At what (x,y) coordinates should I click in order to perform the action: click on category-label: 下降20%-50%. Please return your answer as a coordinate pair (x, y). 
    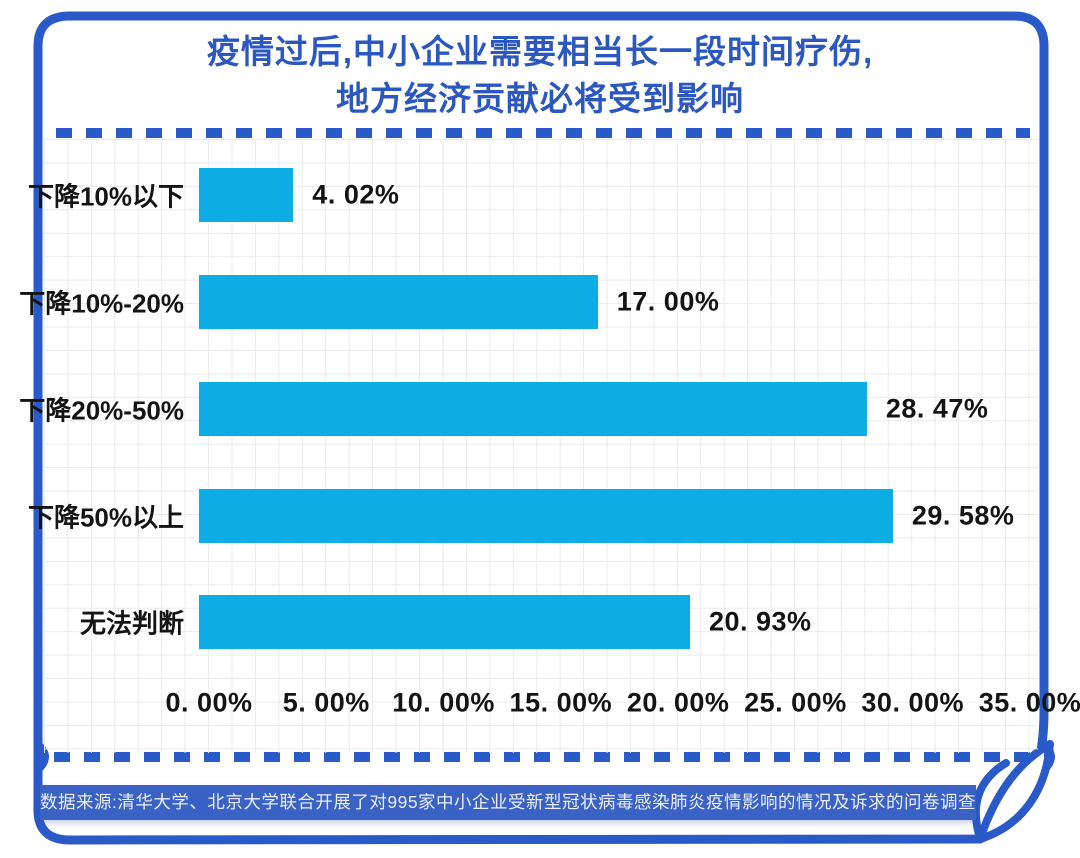
    Looking at the image, I should click on (101, 410).